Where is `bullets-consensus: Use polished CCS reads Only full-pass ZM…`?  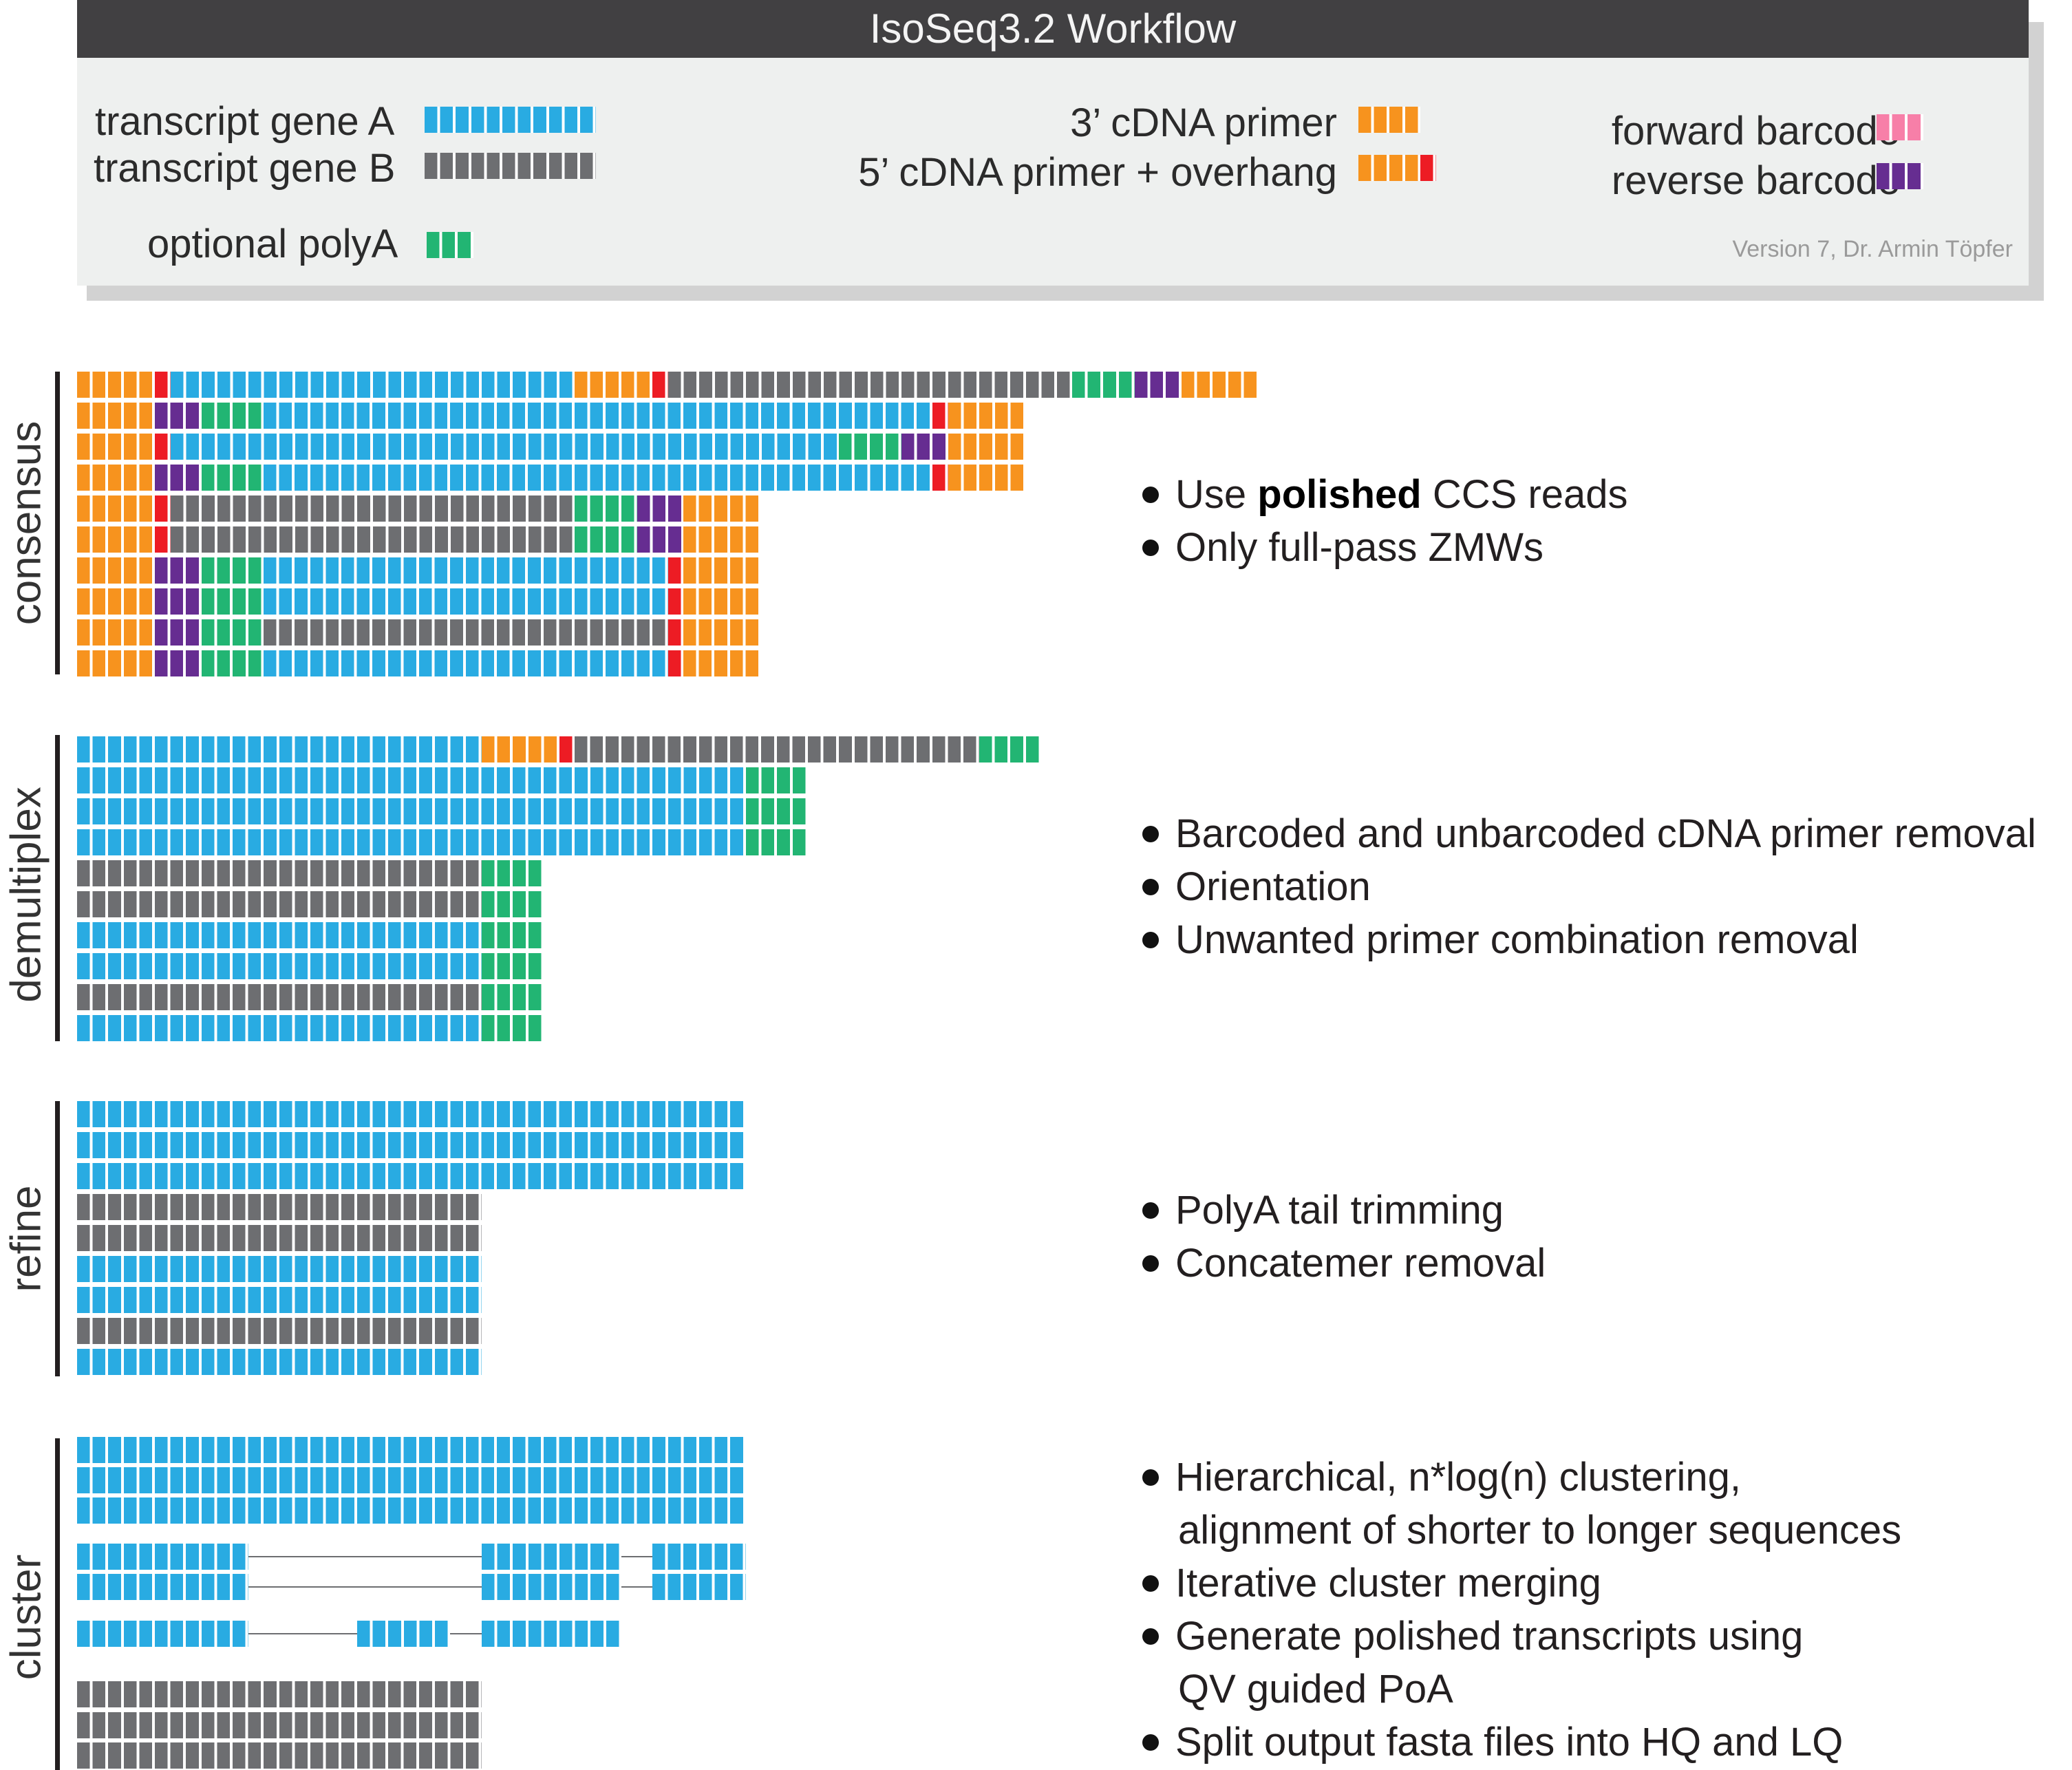
bullets-consensus: Use polished CCS reads Only full-pass ZM… is located at coordinates (1384, 521).